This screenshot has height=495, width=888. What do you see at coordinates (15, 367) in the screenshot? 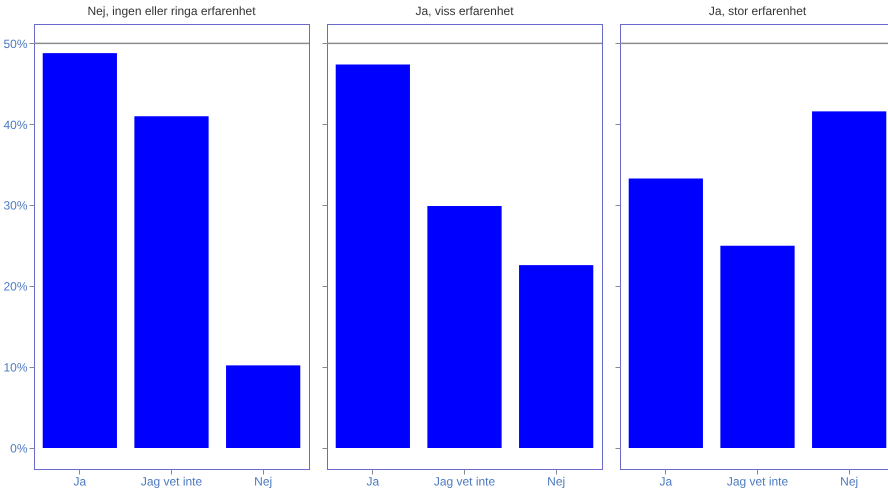
I see `y-tick-label: 10%` at bounding box center [15, 367].